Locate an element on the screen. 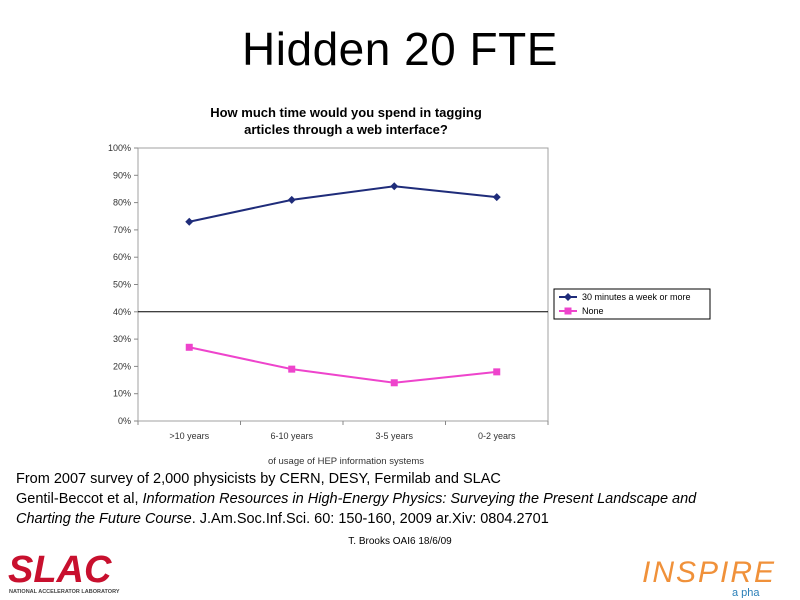  y-tick-label: 20% is located at coordinates (122, 366).